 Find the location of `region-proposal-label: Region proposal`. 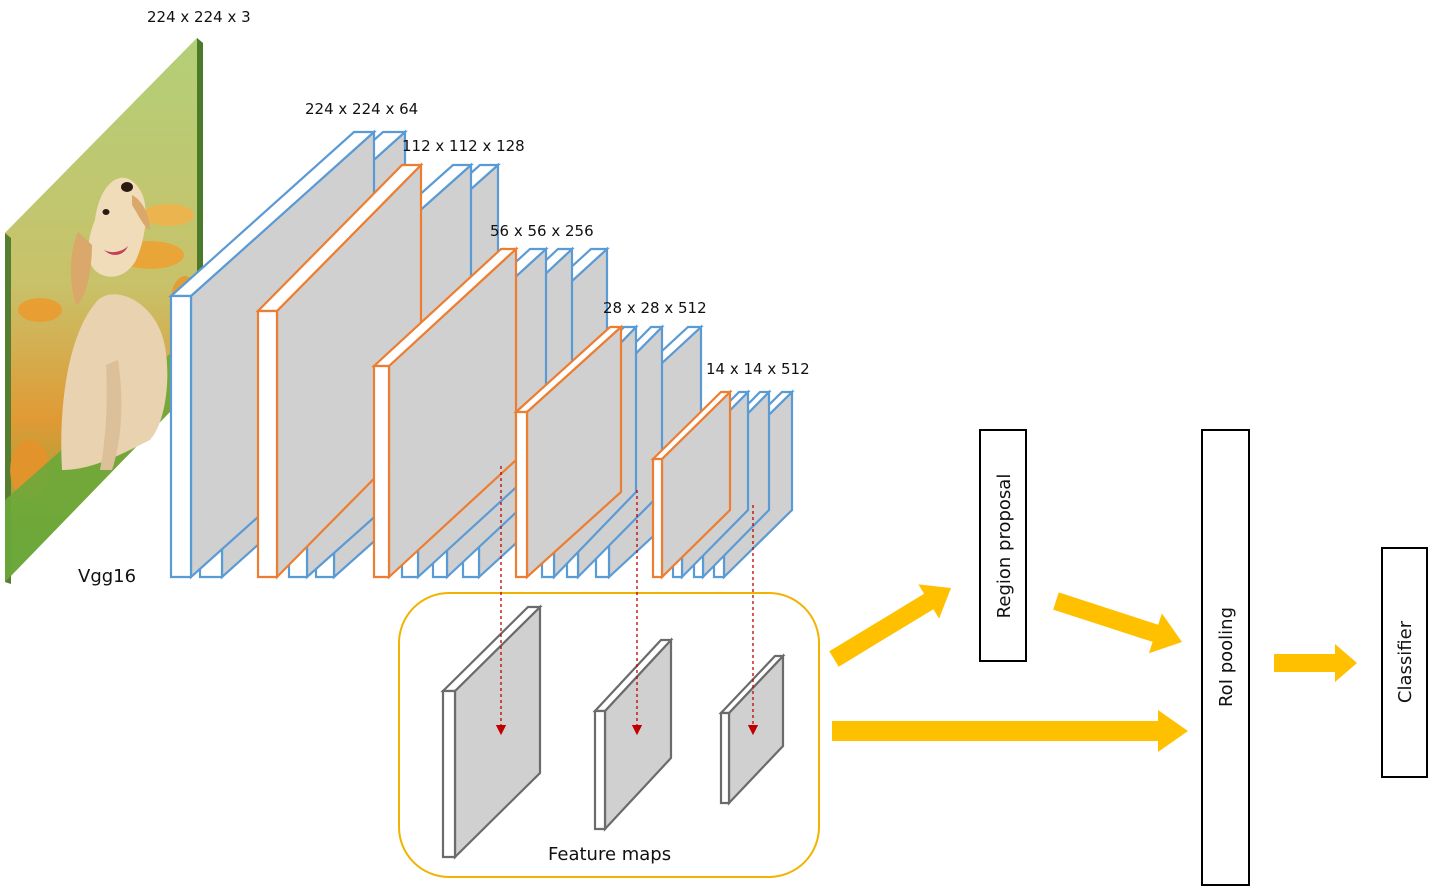

region-proposal-label: Region proposal is located at coordinates (1004, 546).